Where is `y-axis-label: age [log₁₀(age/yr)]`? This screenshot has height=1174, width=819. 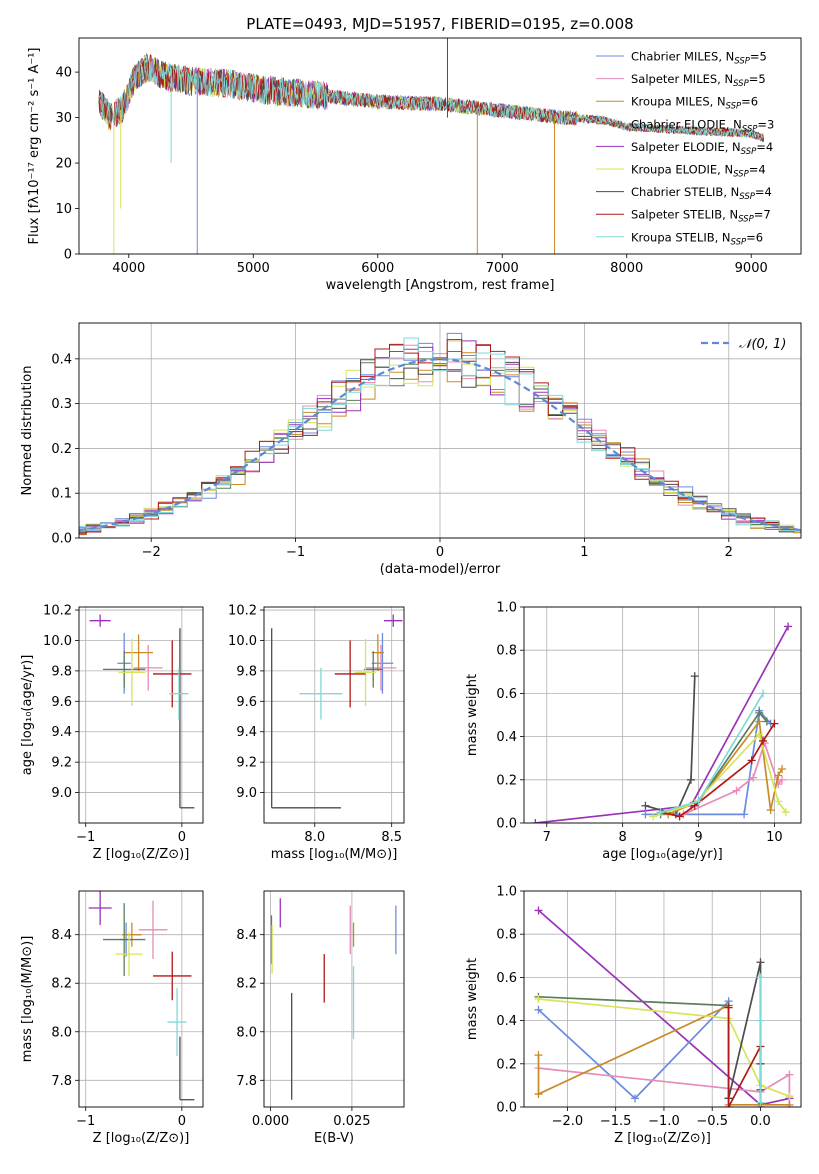 y-axis-label: age [log₁₀(age/yr)] is located at coordinates (27, 715).